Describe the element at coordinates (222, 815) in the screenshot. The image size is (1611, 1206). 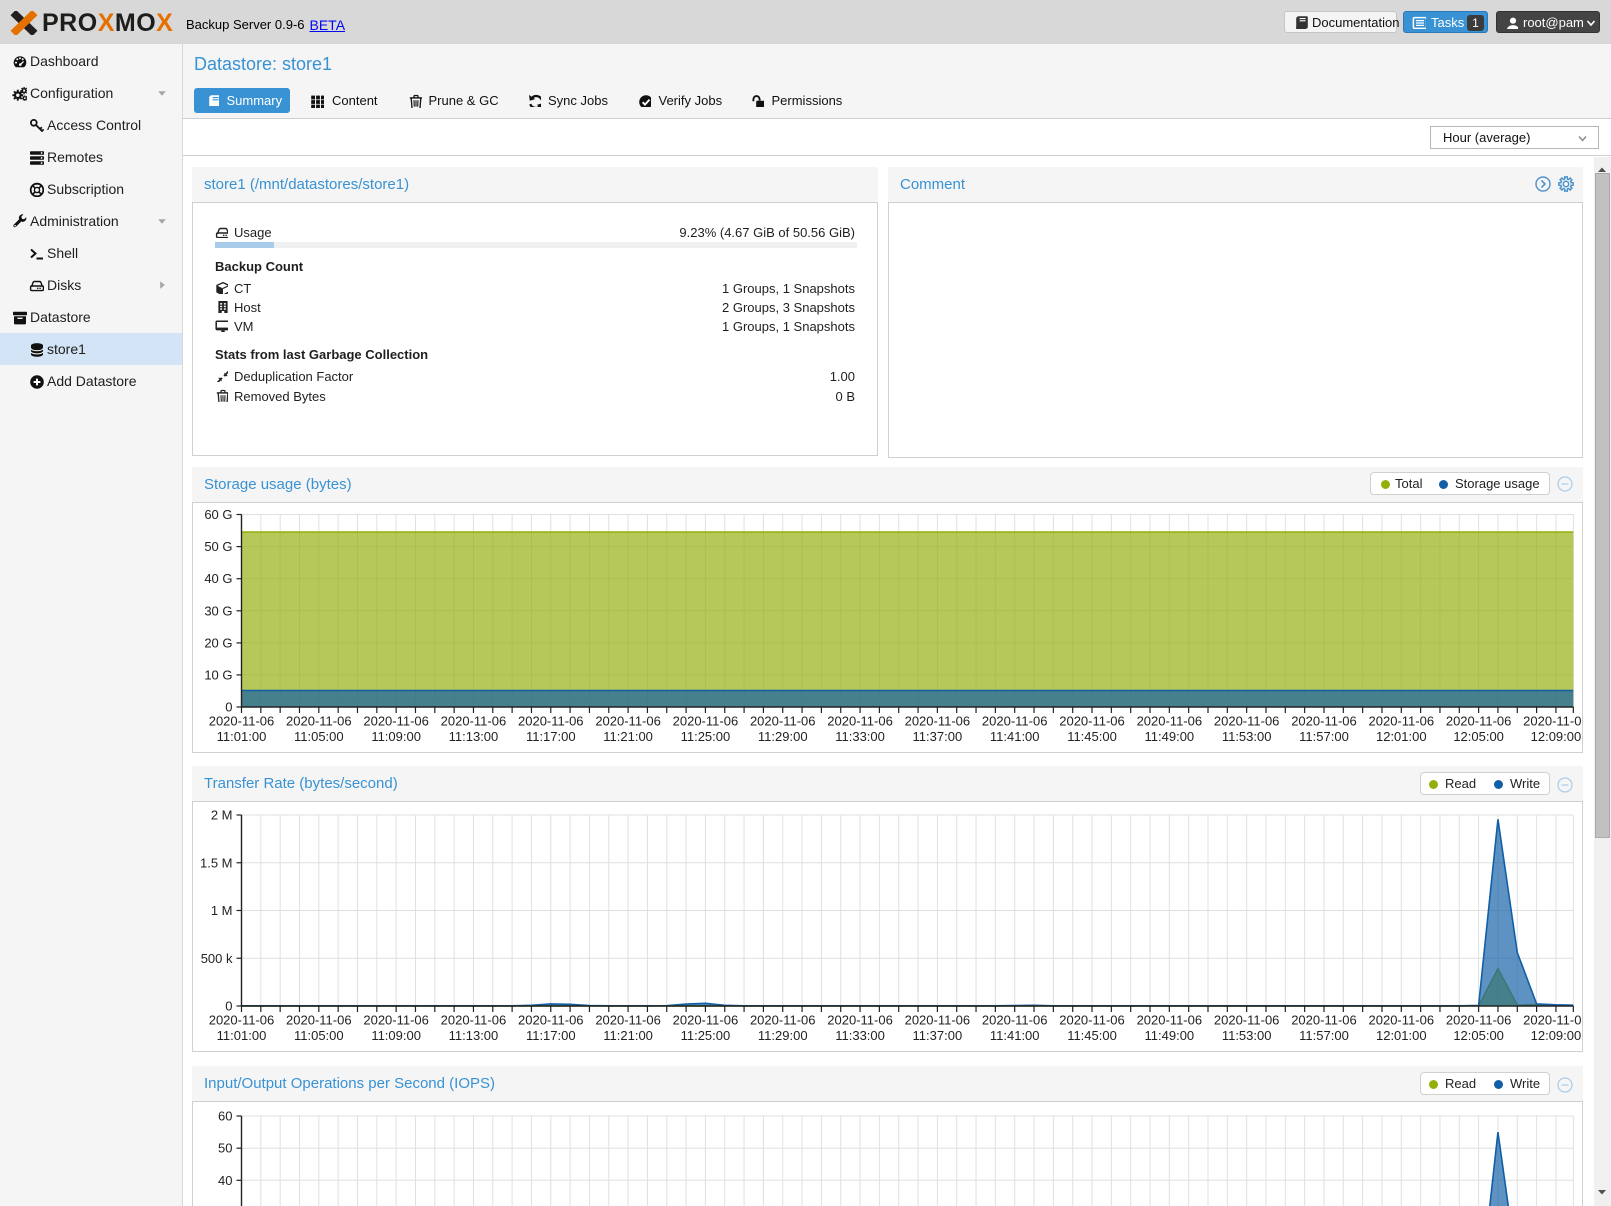
I see `svg-text: 2 M` at that location.